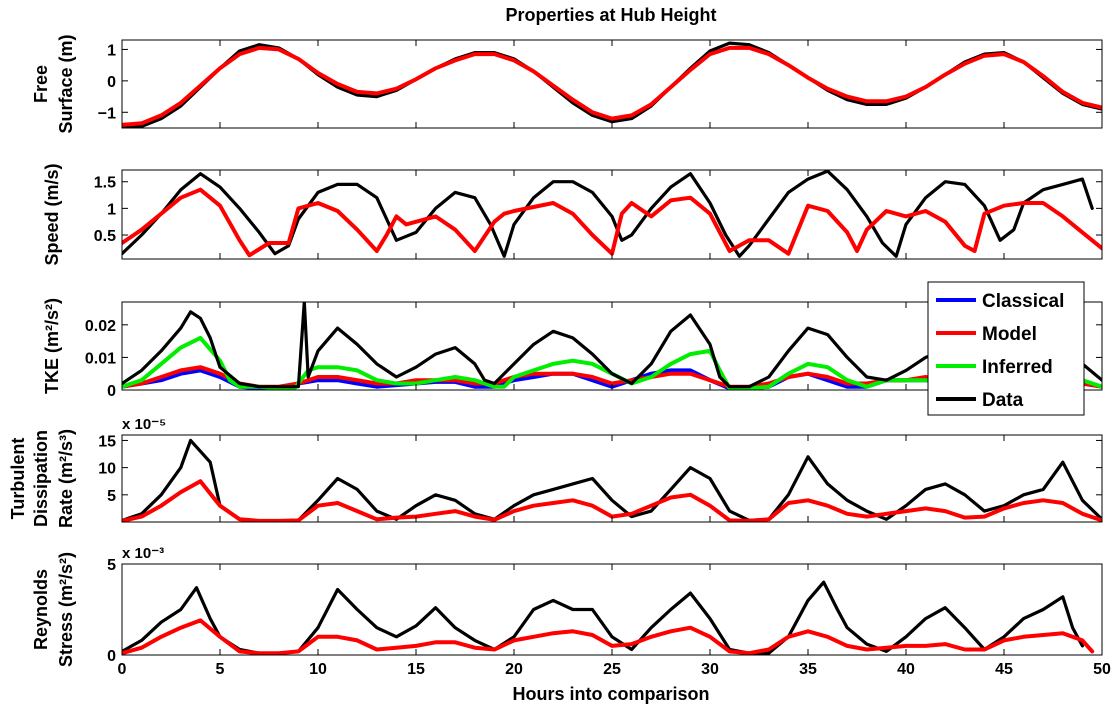 This screenshot has height=708, width=1118. I want to click on x-tick-label: 25, so click(612, 669).